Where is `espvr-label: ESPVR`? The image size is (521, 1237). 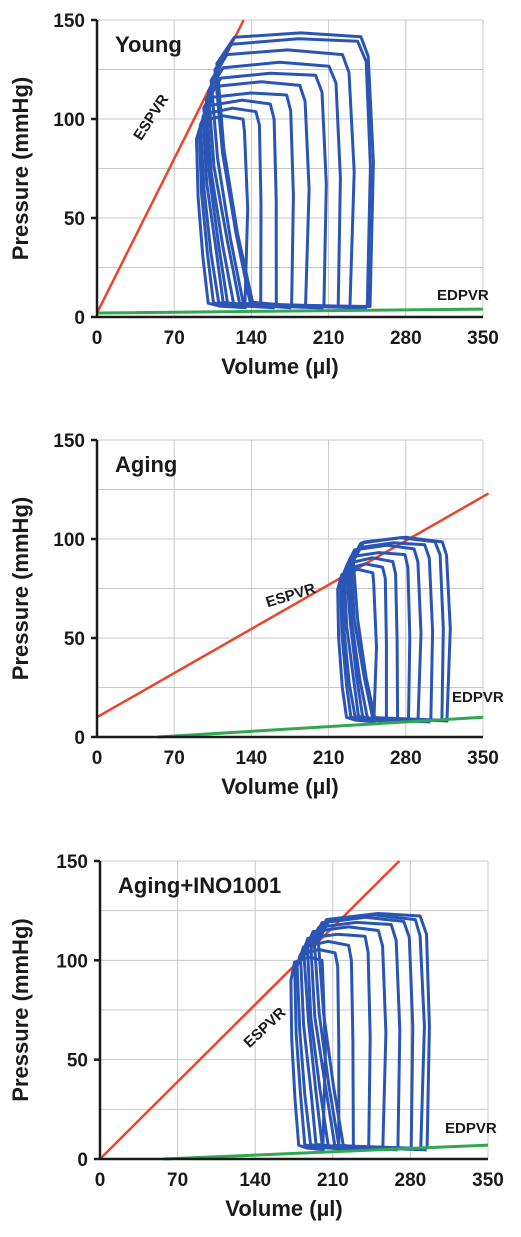
espvr-label: ESPVR is located at coordinates (151, 117).